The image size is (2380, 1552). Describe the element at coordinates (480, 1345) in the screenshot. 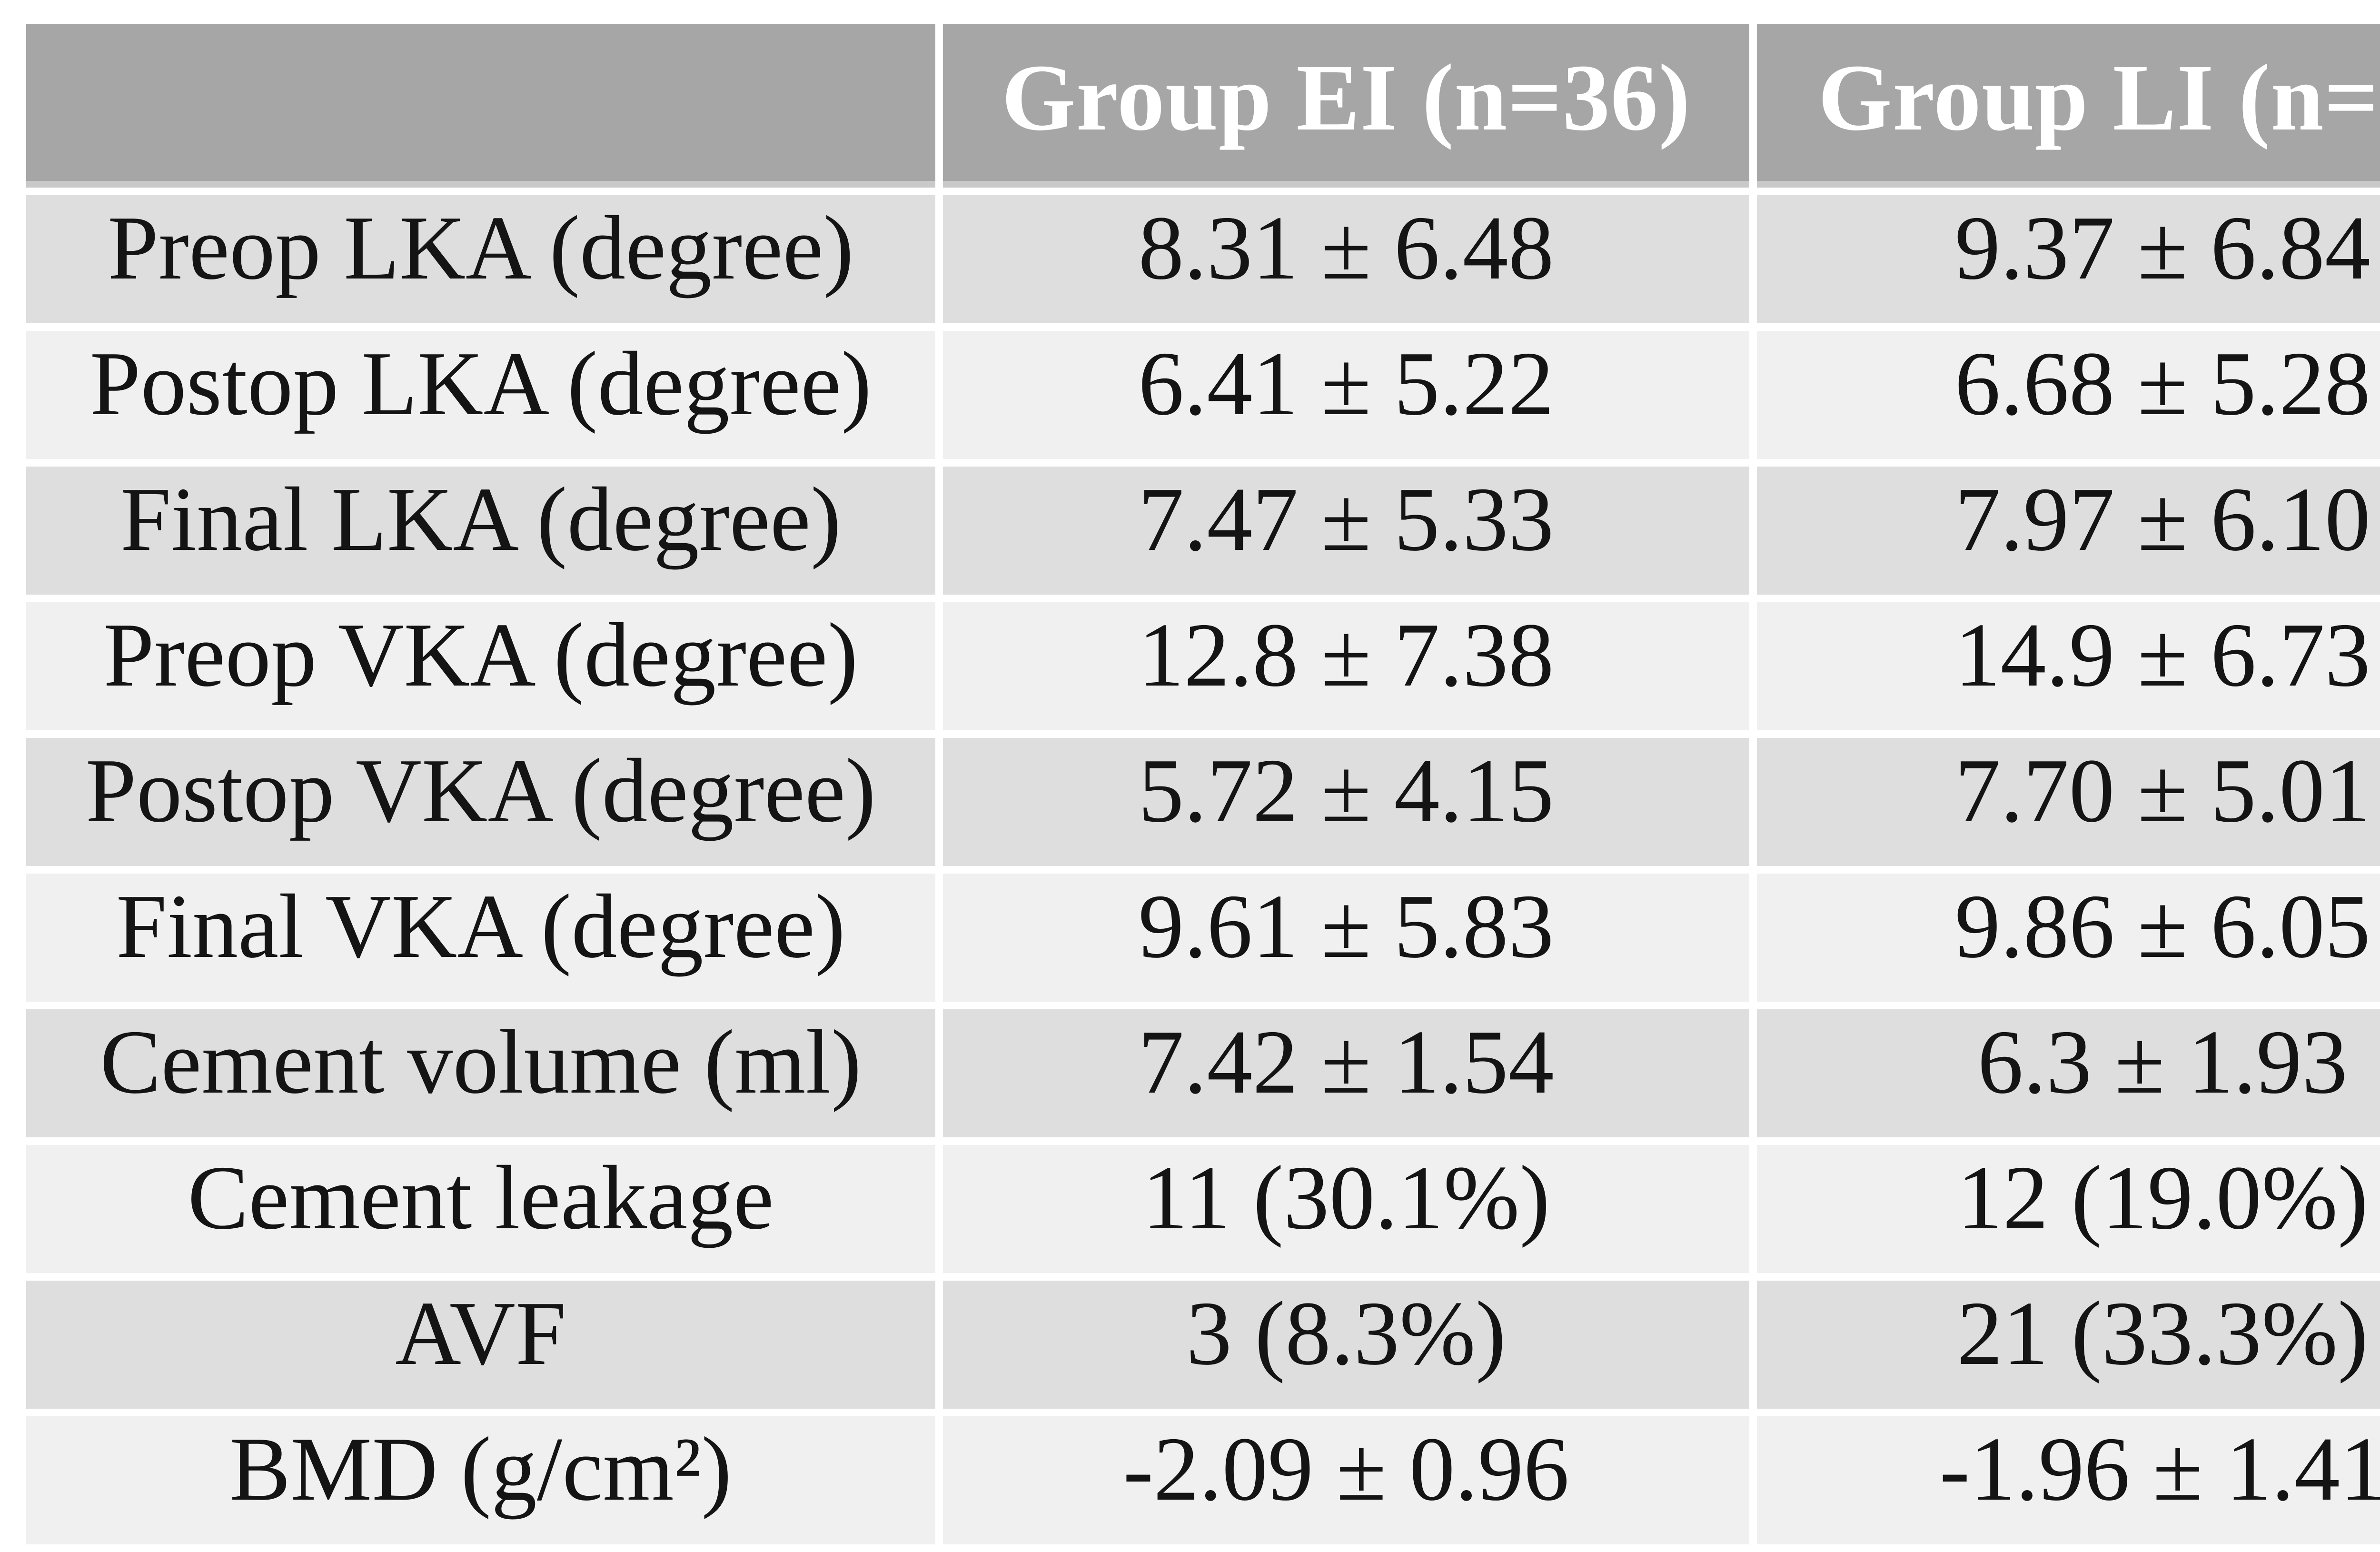

I see `row-label-cell: AVF` at that location.